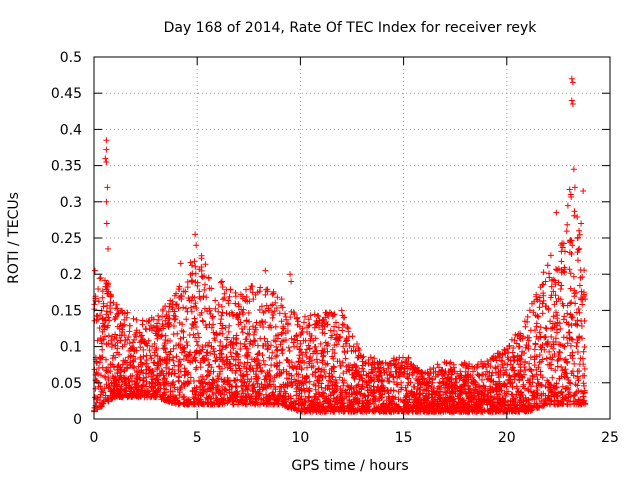 This screenshot has width=640, height=480. What do you see at coordinates (71, 275) in the screenshot?
I see `y-tick-label: 0.2` at bounding box center [71, 275].